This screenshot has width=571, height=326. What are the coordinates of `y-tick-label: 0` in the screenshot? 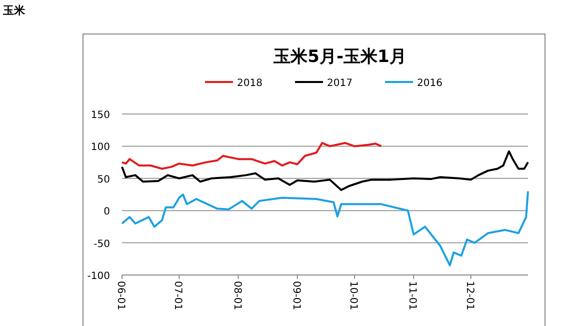 It's located at (107, 212).